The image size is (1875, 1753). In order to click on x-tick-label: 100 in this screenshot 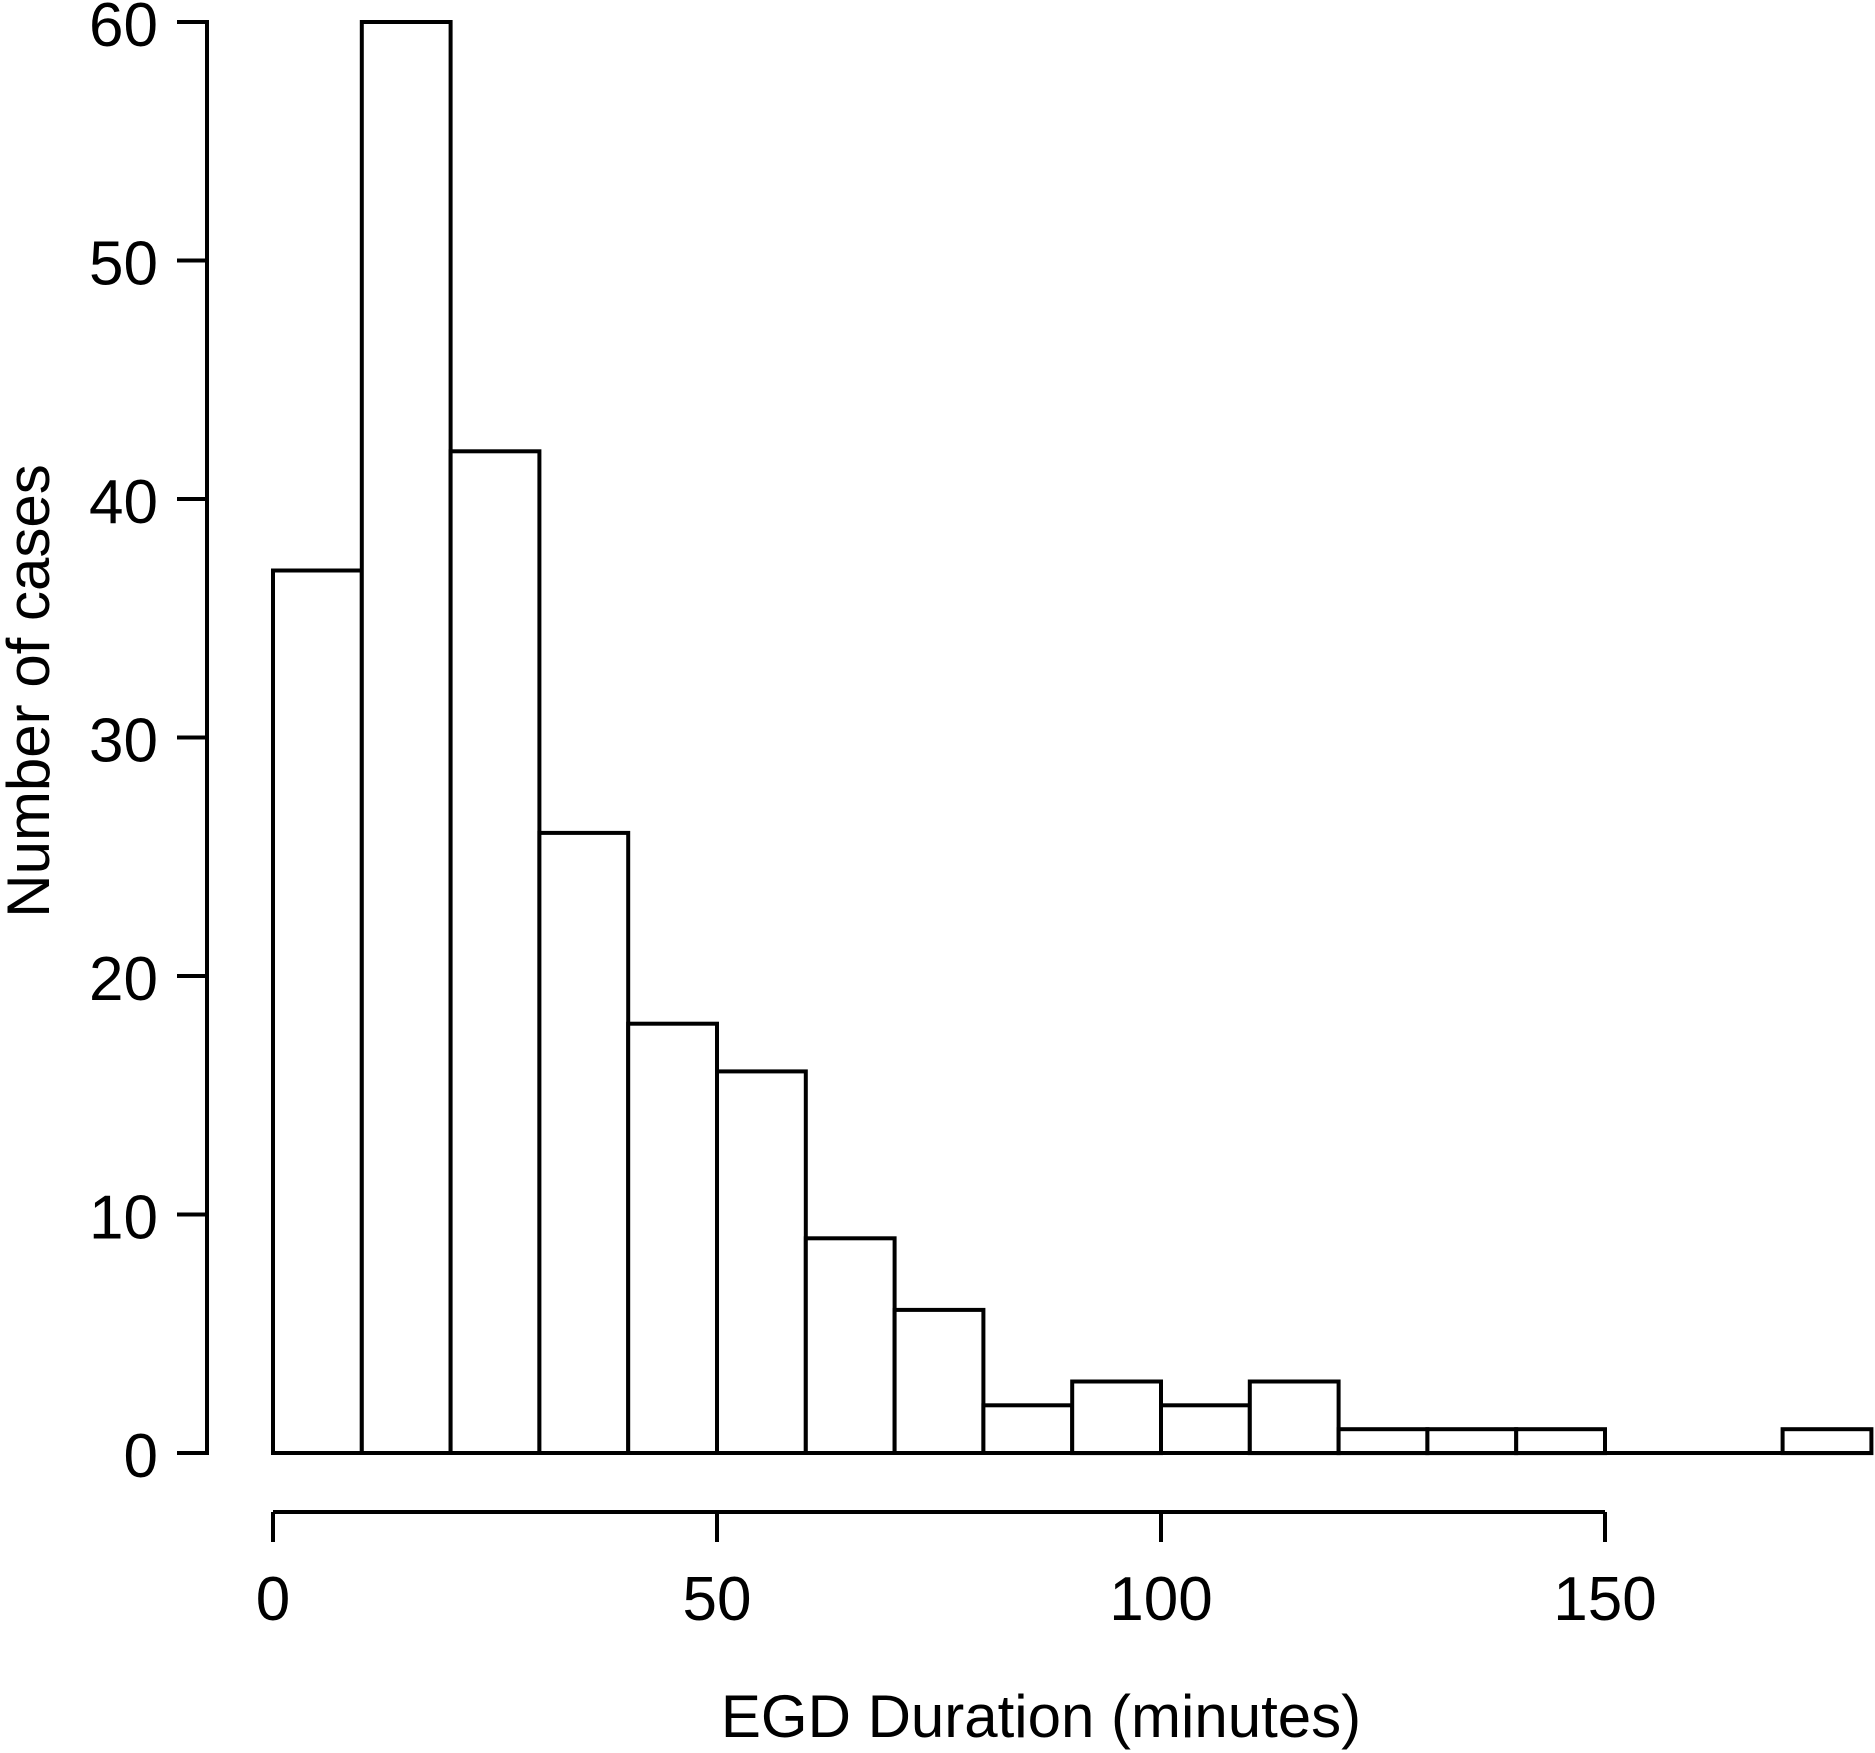, I will do `click(1160, 1599)`.